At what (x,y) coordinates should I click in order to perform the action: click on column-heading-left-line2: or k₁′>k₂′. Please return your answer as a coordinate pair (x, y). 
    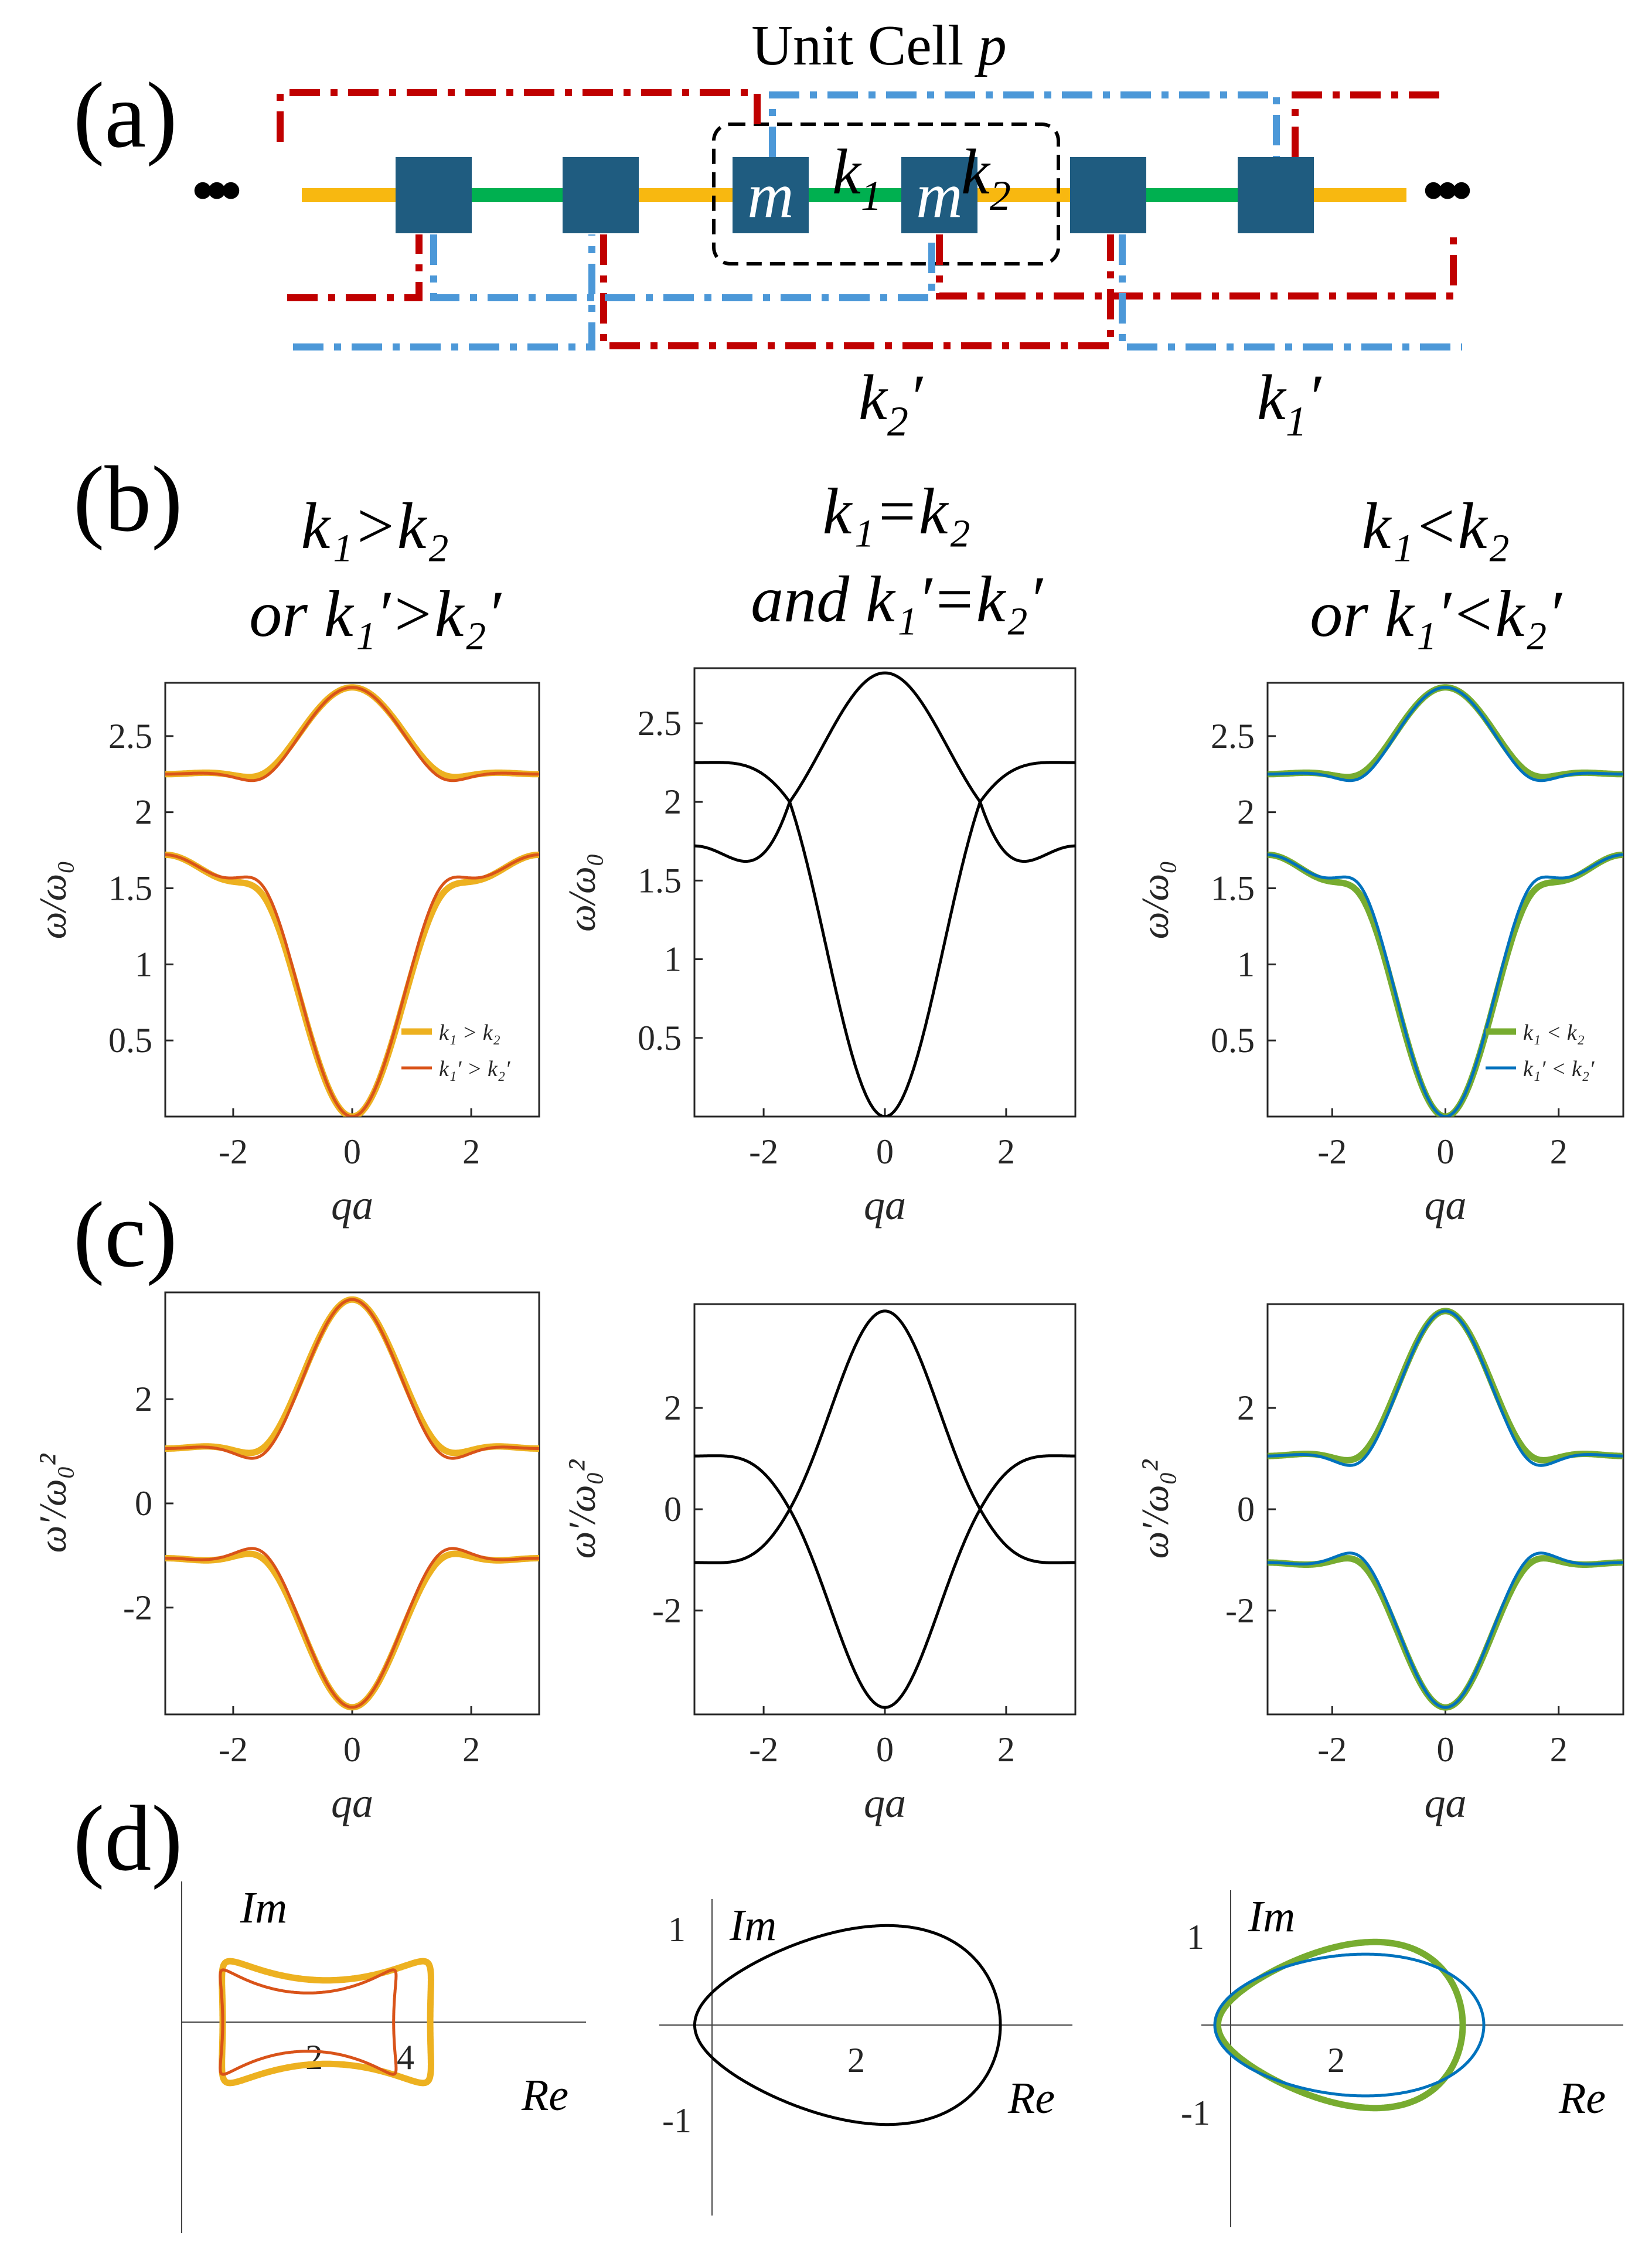
    Looking at the image, I should click on (375, 614).